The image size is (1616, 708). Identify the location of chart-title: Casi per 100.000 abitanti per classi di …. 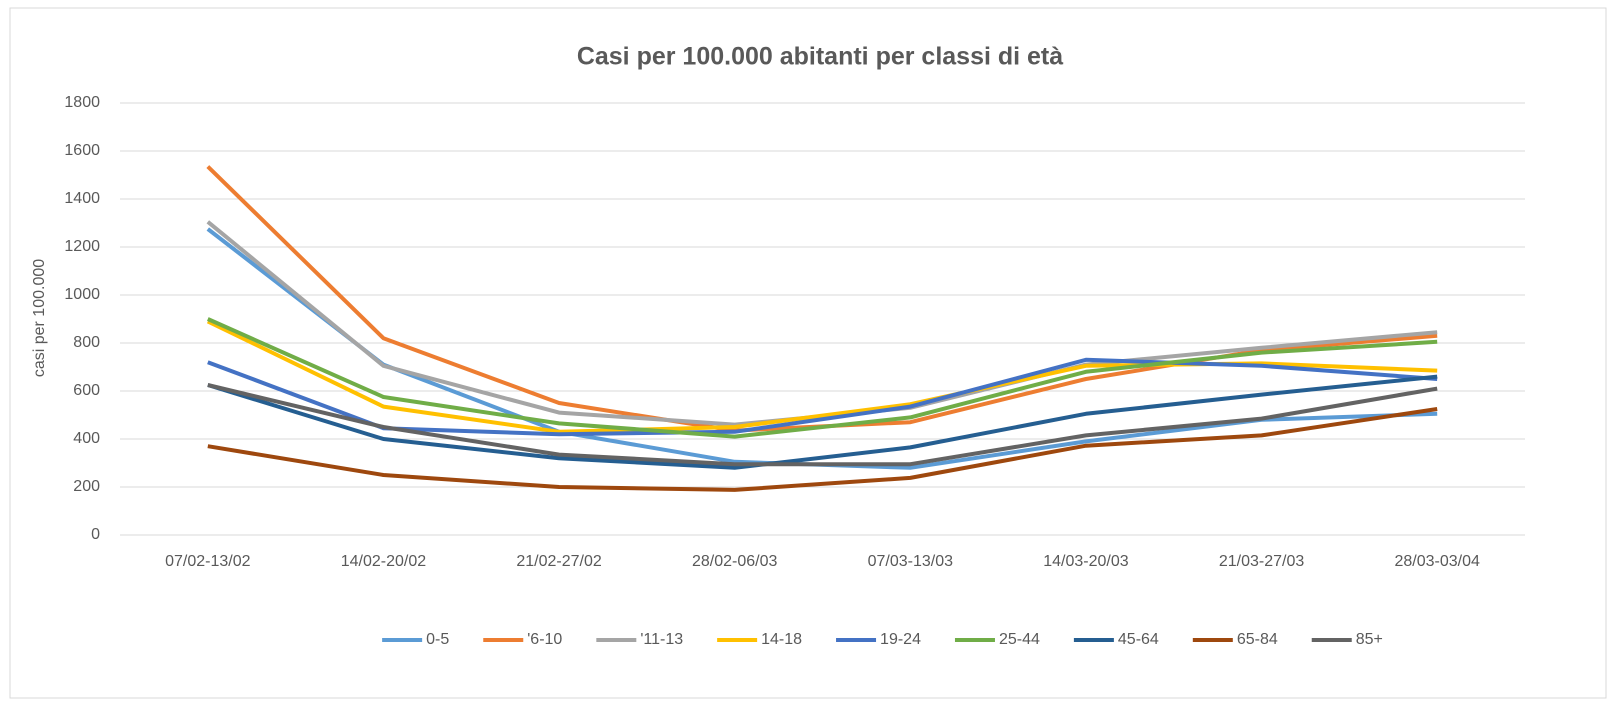
(820, 57).